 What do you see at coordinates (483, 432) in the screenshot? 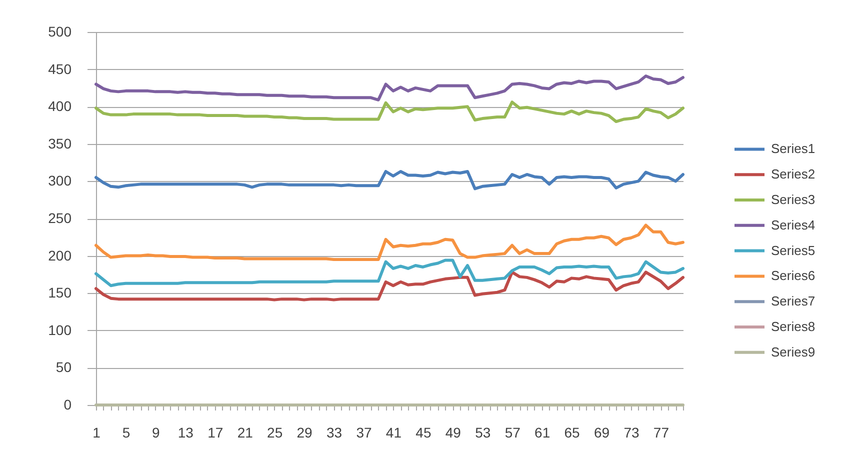
I see `x-tick-label: 53` at bounding box center [483, 432].